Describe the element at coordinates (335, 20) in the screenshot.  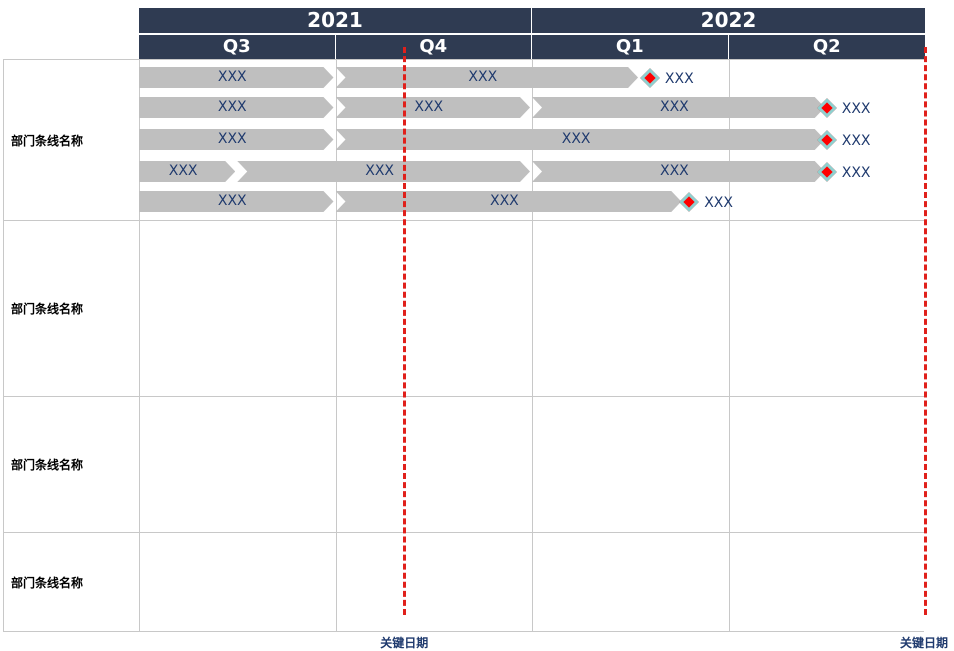
I see `year-header: 2021` at that location.